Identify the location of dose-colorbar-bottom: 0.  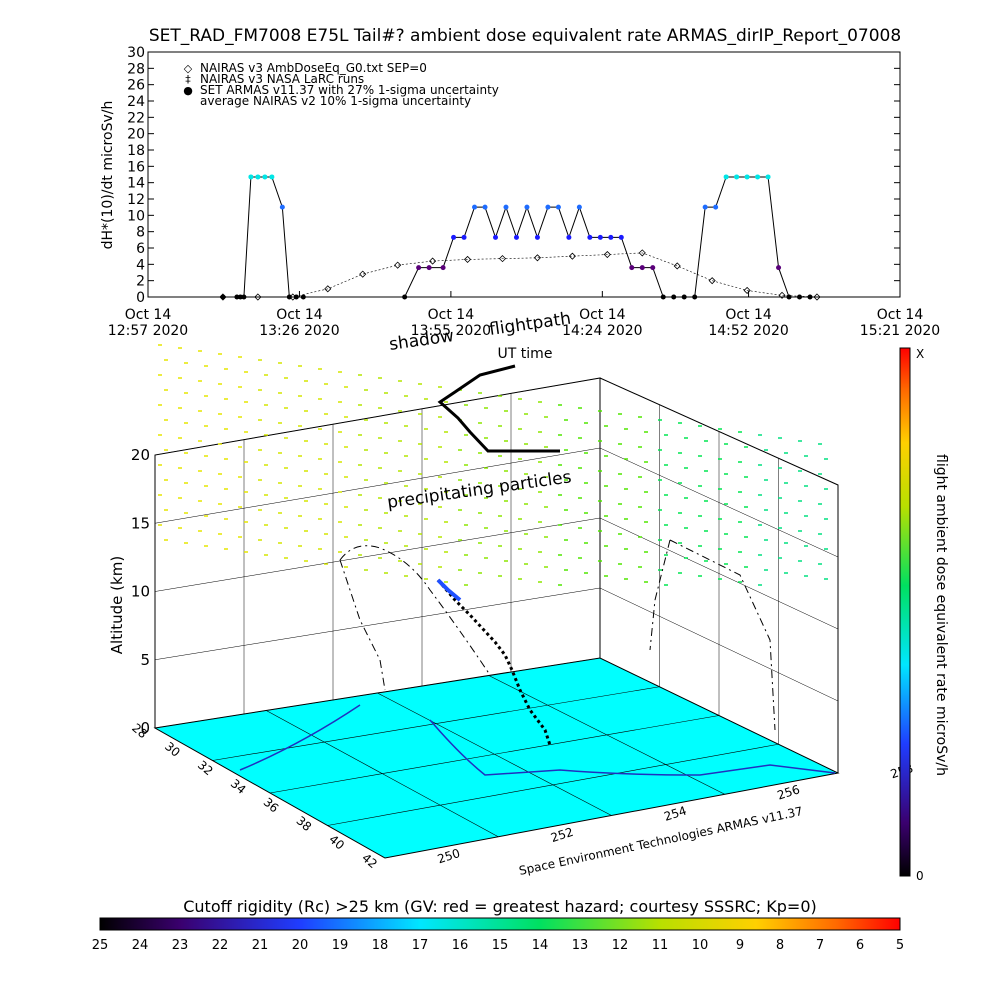
(920, 876).